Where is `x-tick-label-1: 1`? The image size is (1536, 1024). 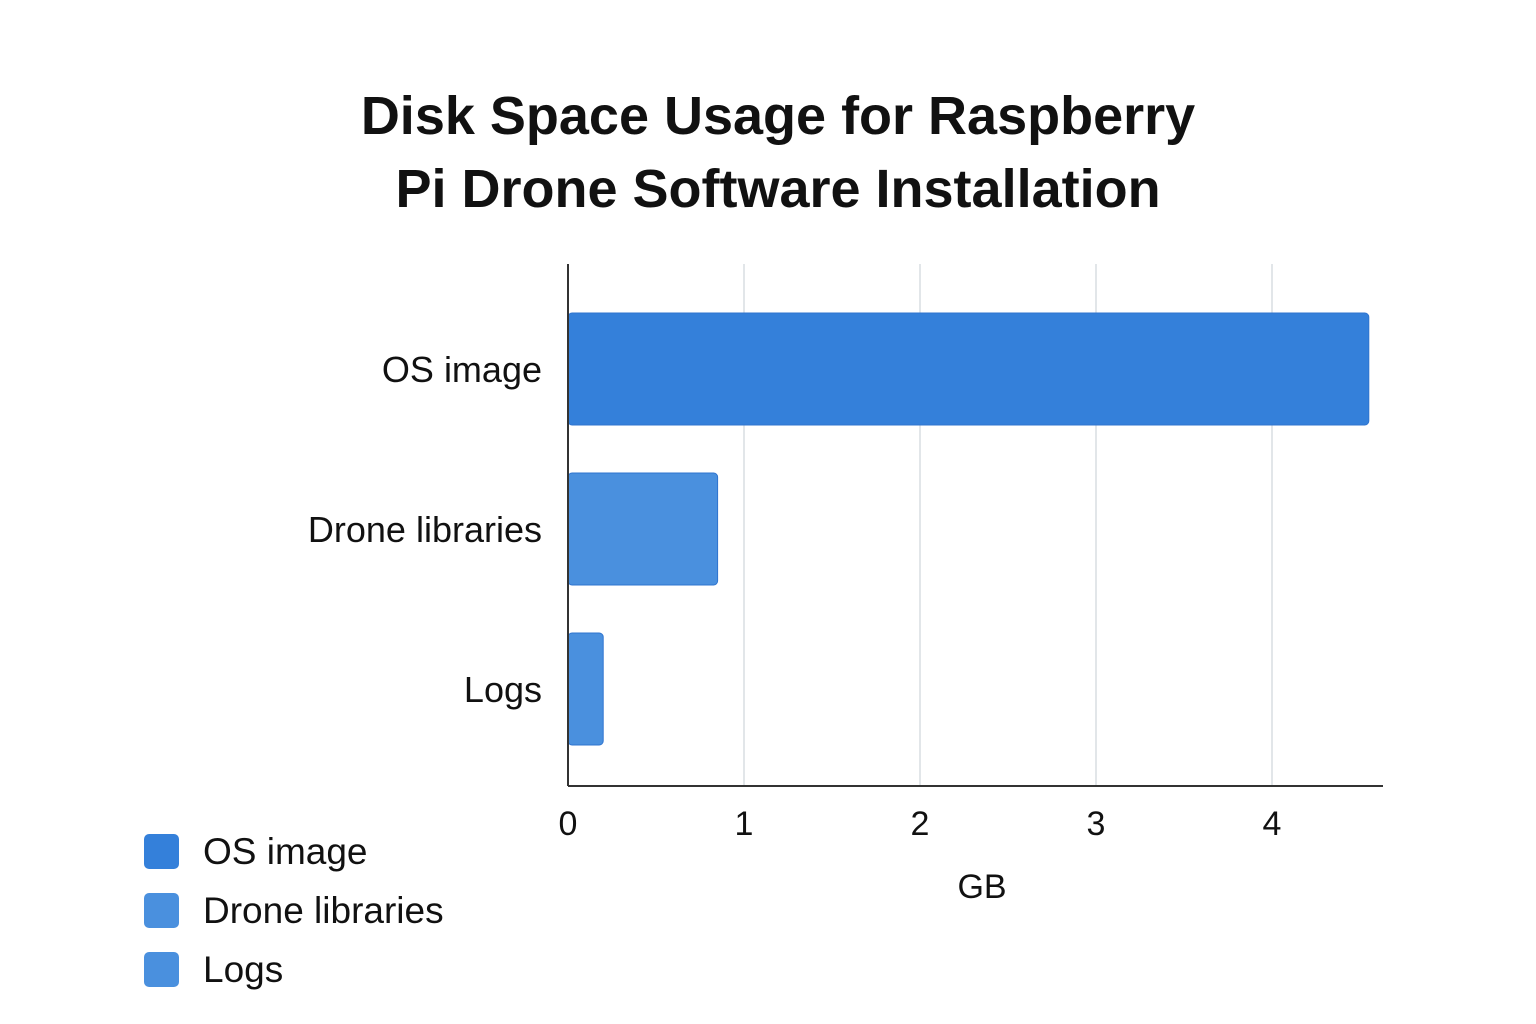
x-tick-label-1: 1 is located at coordinates (744, 824).